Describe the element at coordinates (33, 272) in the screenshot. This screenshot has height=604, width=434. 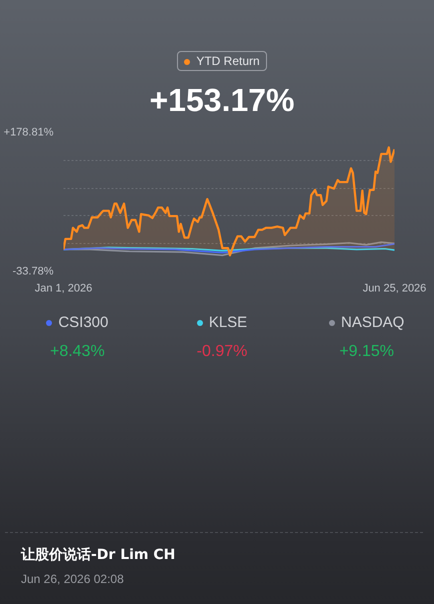
I see `y-tick-label: -33.78%` at that location.